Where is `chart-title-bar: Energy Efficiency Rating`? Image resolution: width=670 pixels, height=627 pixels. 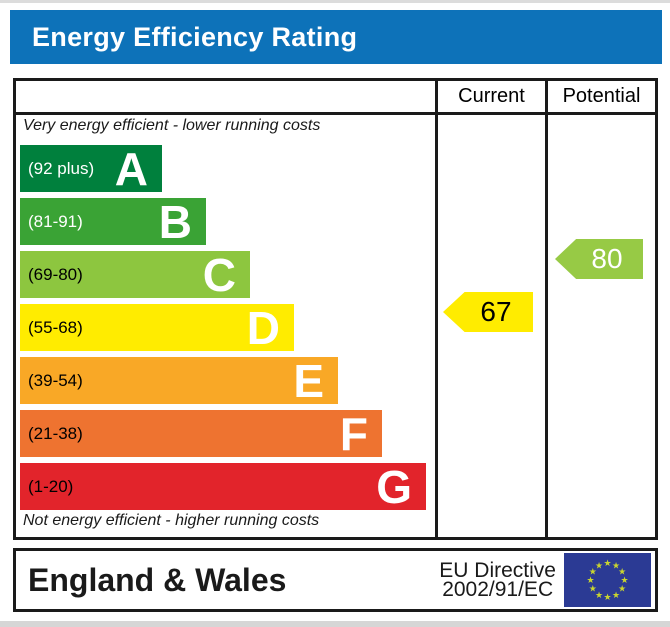
chart-title-bar: Energy Efficiency Rating is located at coordinates (336, 37).